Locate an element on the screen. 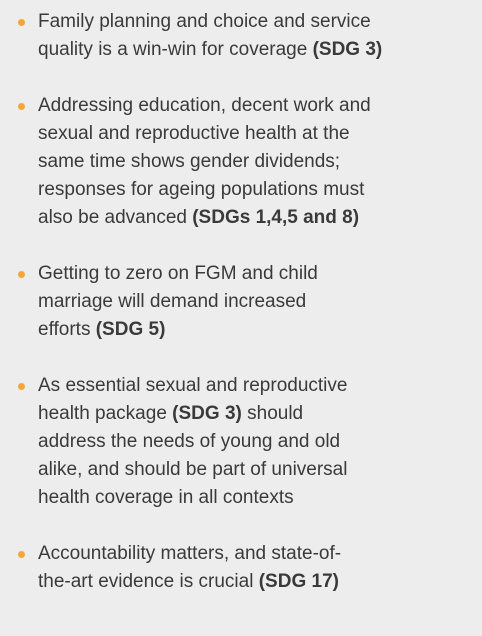 This screenshot has width=482, height=636. text-line: the-art evidence is crucial (SDG 17) is located at coordinates (260, 582).